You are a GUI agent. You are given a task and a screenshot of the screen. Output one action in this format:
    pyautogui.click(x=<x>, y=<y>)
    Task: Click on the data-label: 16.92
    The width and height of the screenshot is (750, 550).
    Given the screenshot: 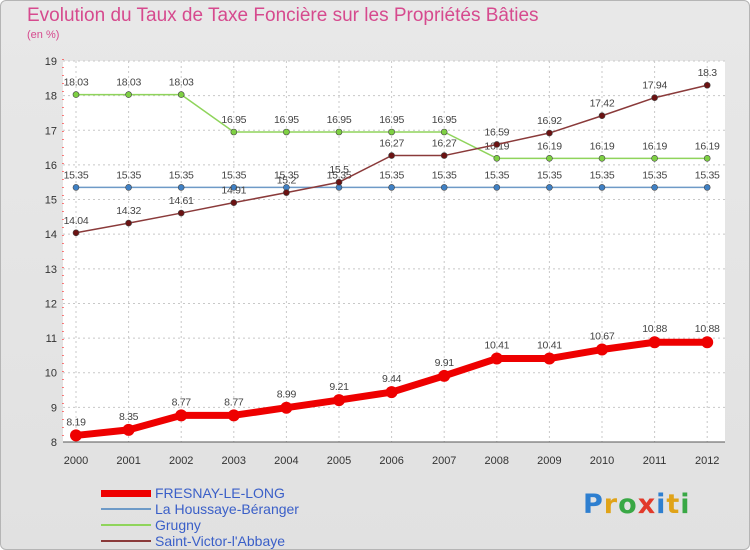 What is the action you would take?
    pyautogui.click(x=549, y=121)
    